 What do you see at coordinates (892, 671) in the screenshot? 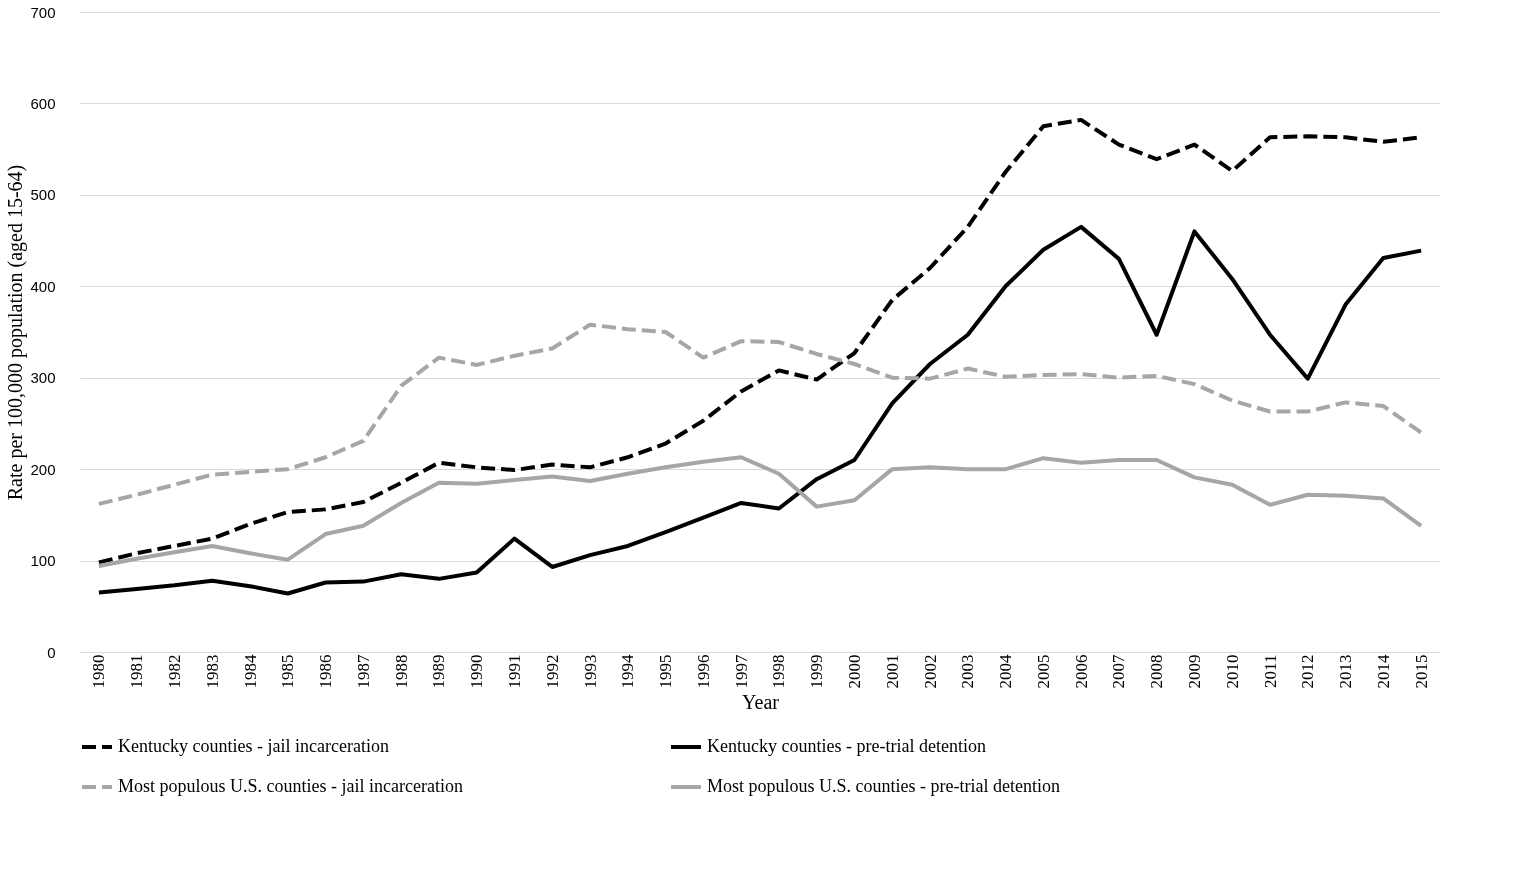
I see `x-tick-label: 2001` at bounding box center [892, 671].